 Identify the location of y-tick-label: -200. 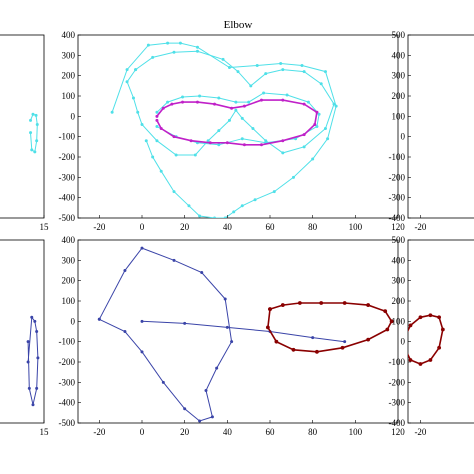
(67, 362).